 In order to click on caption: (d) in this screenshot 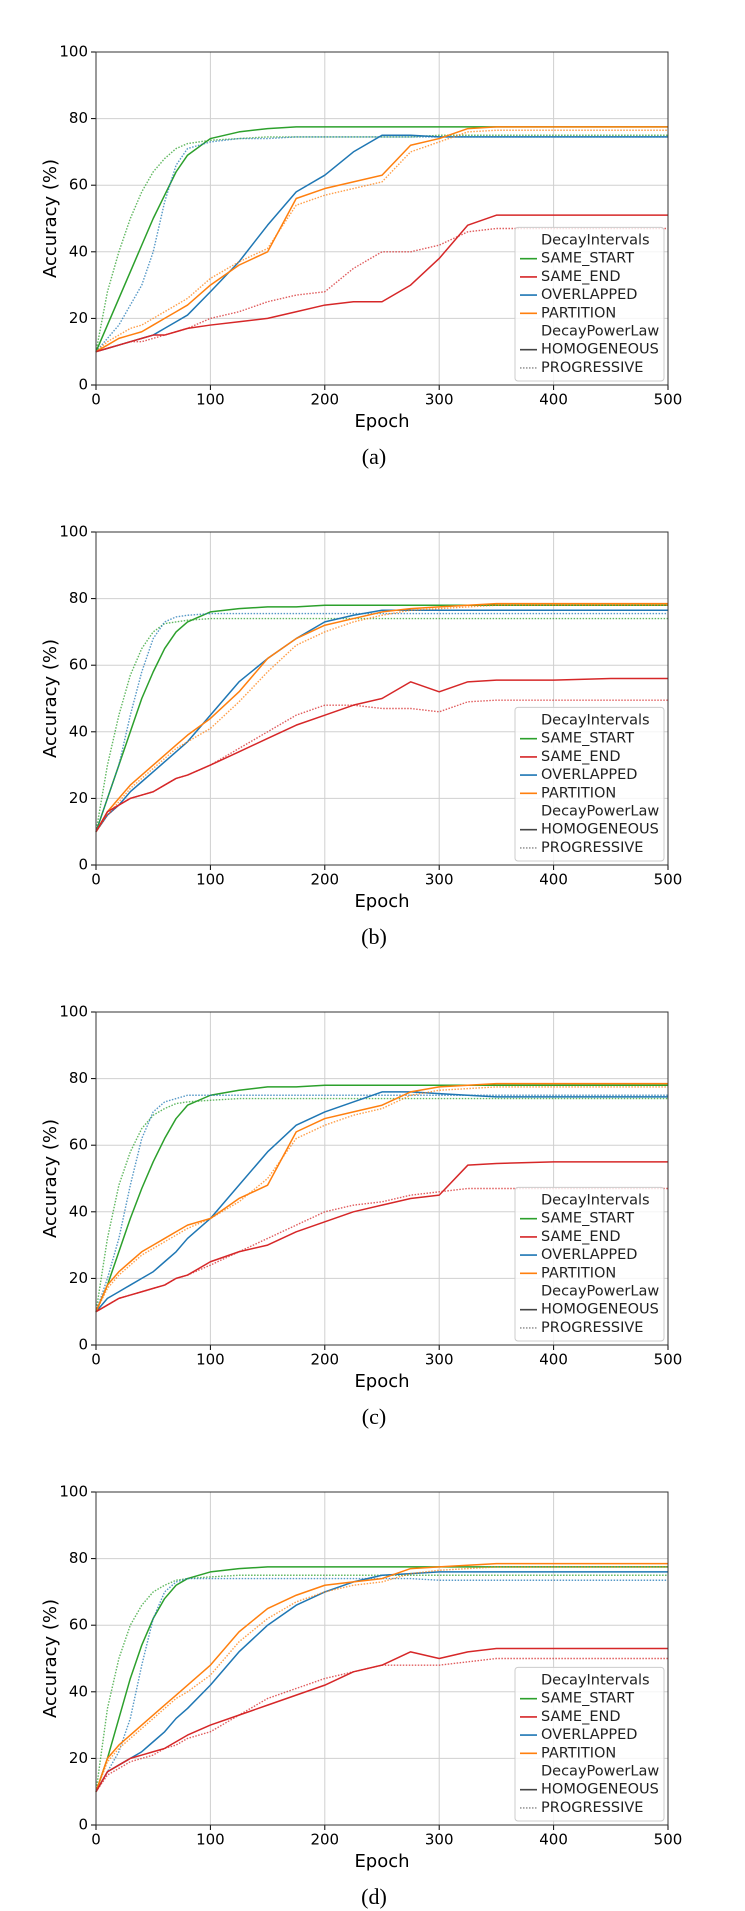, I will do `click(374, 1896)`.